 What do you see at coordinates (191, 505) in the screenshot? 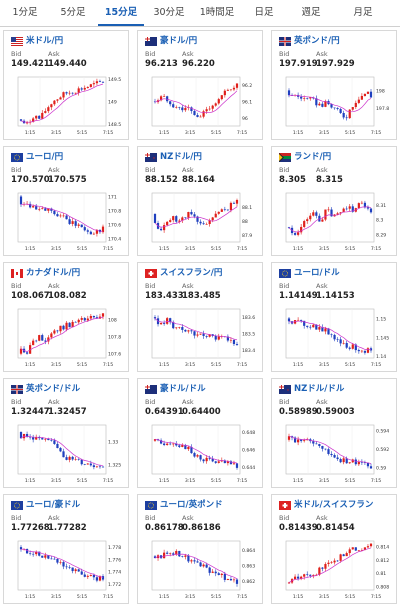
I see `currency-pair-link: ユーロ/英ポンド` at bounding box center [191, 505].